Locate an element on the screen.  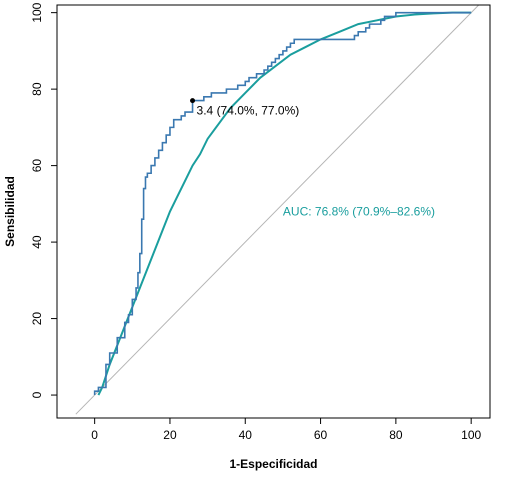
x-axis: 0 20 40 60 80 100 is located at coordinates (286, 430).